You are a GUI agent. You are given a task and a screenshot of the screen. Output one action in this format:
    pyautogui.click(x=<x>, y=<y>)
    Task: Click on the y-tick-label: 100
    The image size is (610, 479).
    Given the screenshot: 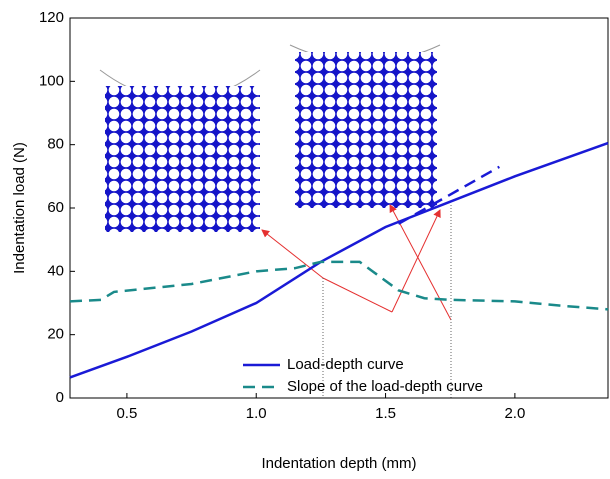 What is the action you would take?
    pyautogui.click(x=51, y=80)
    